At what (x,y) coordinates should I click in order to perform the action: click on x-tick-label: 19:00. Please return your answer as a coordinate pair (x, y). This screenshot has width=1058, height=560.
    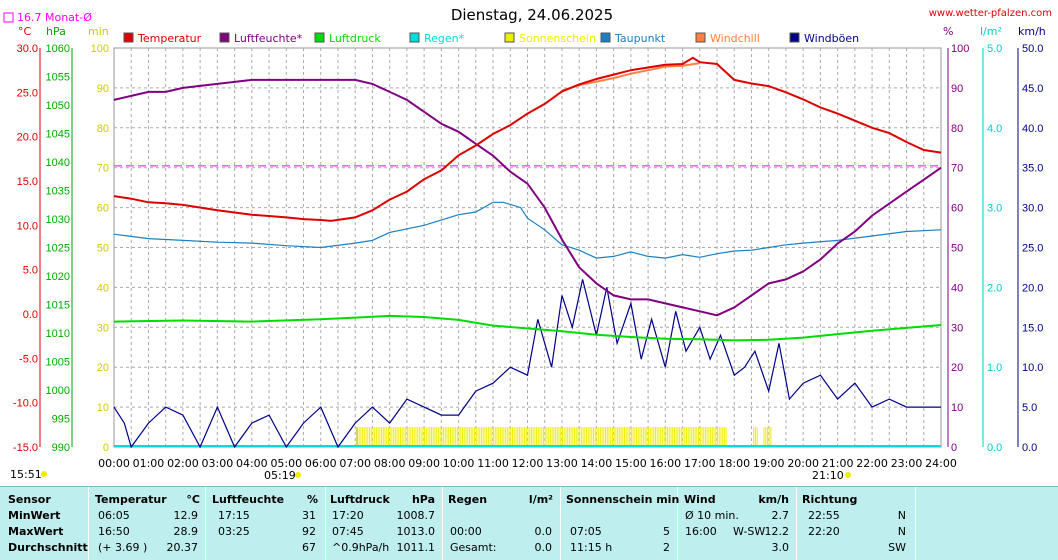
    Looking at the image, I should click on (769, 463).